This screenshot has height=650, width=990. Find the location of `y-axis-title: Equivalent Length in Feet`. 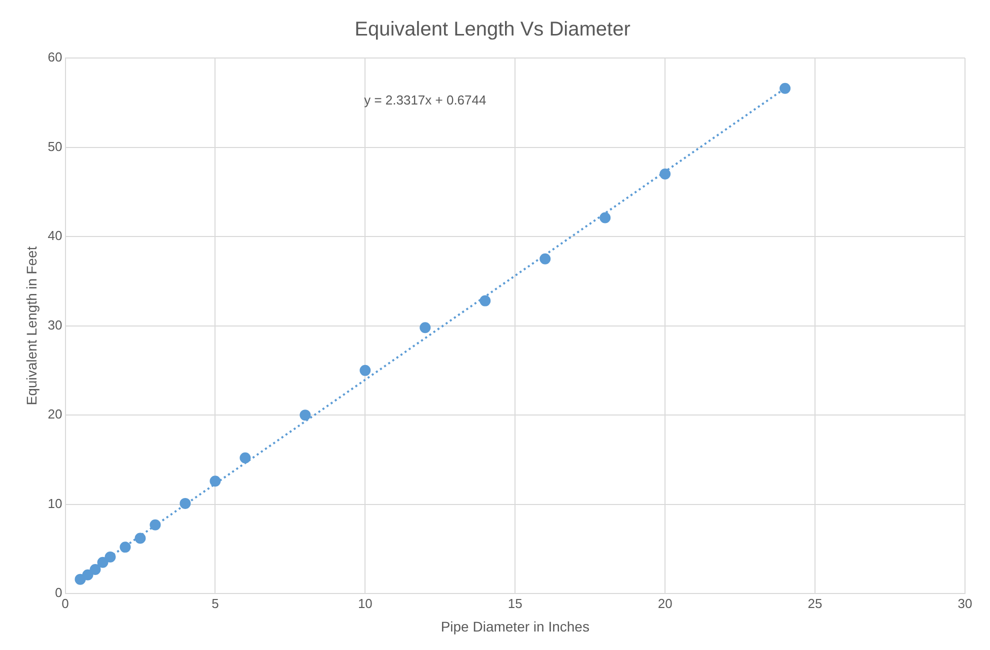

y-axis-title: Equivalent Length in Feet is located at coordinates (31, 326).